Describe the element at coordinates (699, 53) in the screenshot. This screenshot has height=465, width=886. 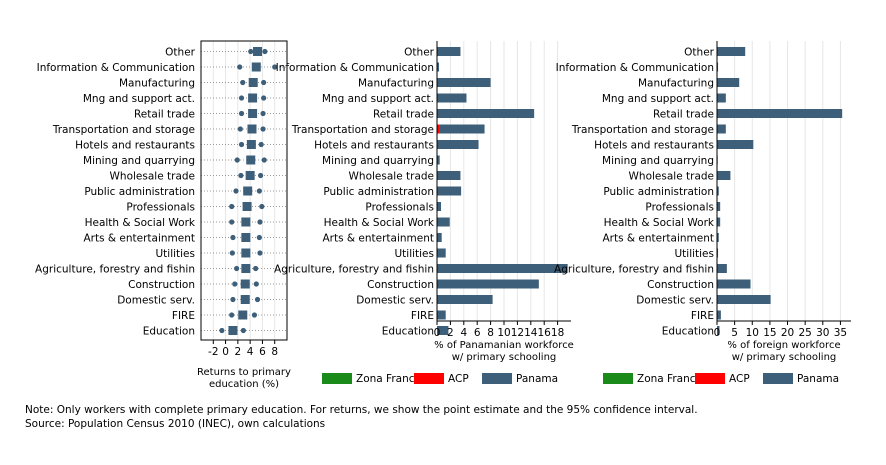
I see `category-label: Other` at that location.